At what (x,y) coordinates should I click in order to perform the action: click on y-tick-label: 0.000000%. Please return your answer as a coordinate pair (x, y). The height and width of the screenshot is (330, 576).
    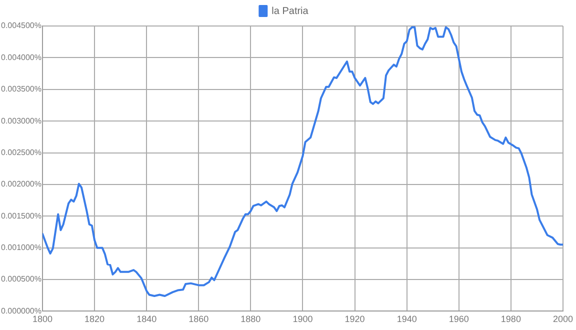
    Looking at the image, I should click on (21, 311).